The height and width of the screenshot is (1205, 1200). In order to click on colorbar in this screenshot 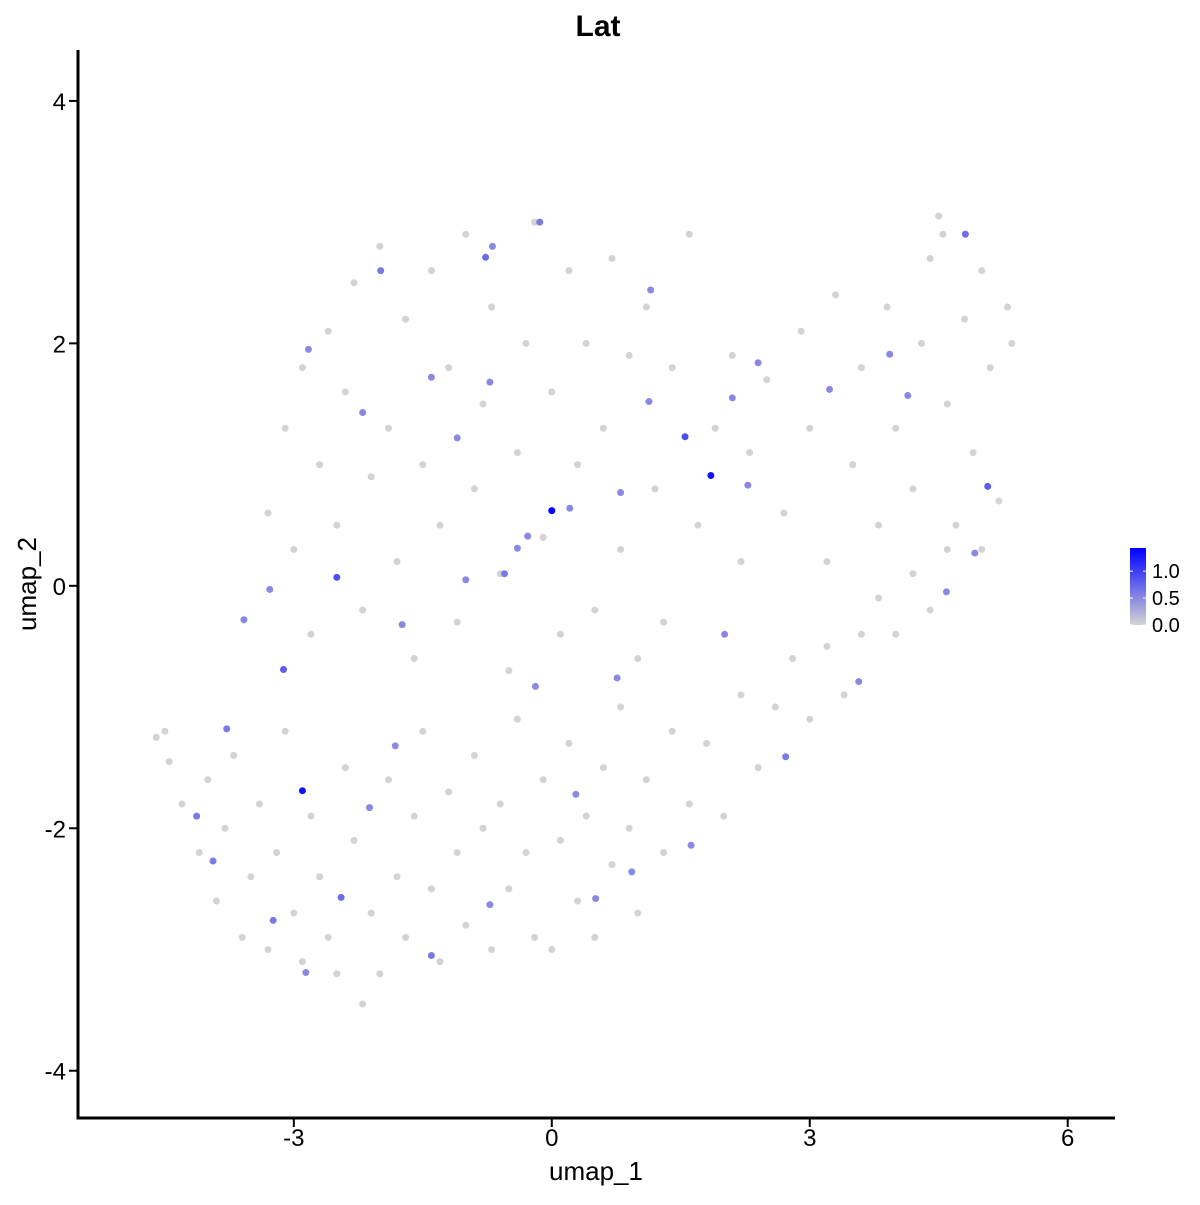, I will do `click(1138, 586)`.